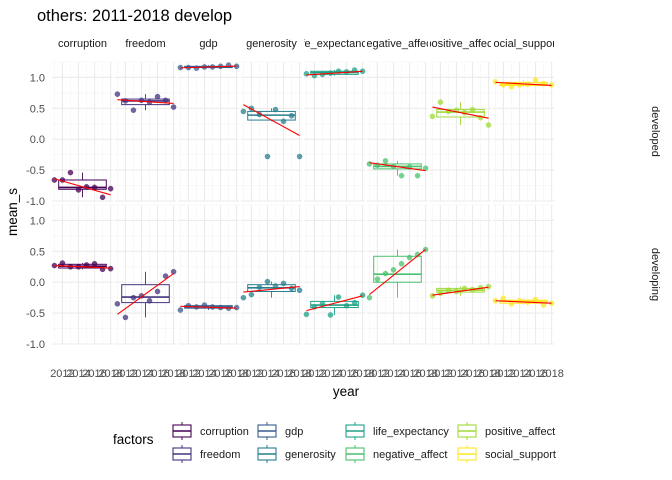  I want to click on legend-entry-life_expectancy: life_expectancy, so click(397, 431).